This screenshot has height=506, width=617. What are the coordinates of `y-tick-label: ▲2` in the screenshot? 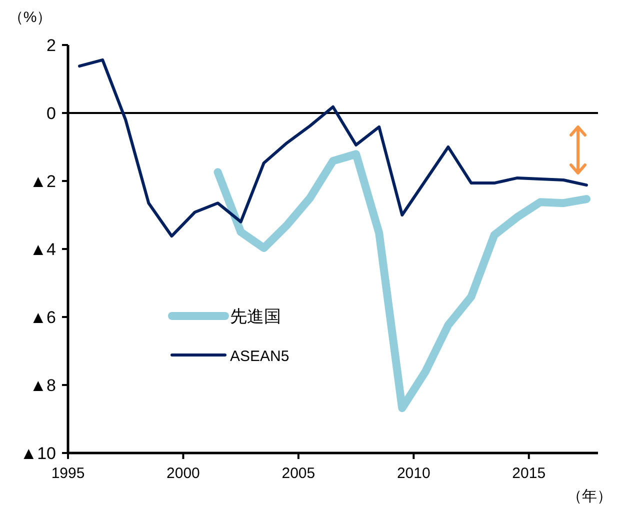 It's located at (43, 181).